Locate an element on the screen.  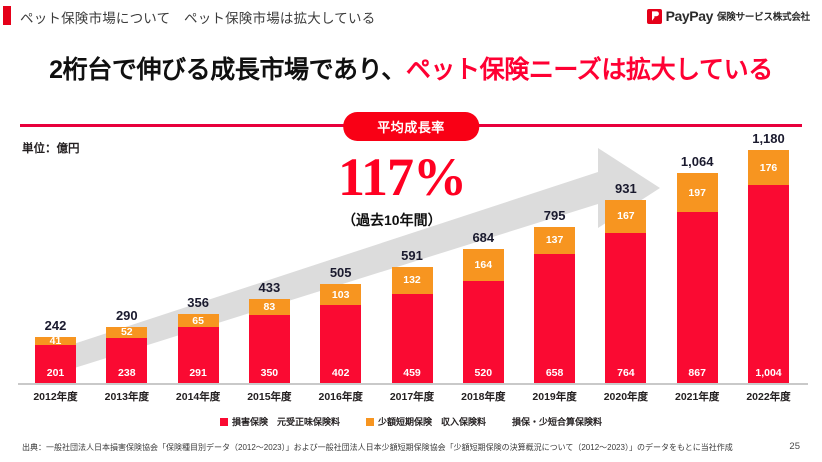
bar-total-label: 290 is located at coordinates (126, 316).